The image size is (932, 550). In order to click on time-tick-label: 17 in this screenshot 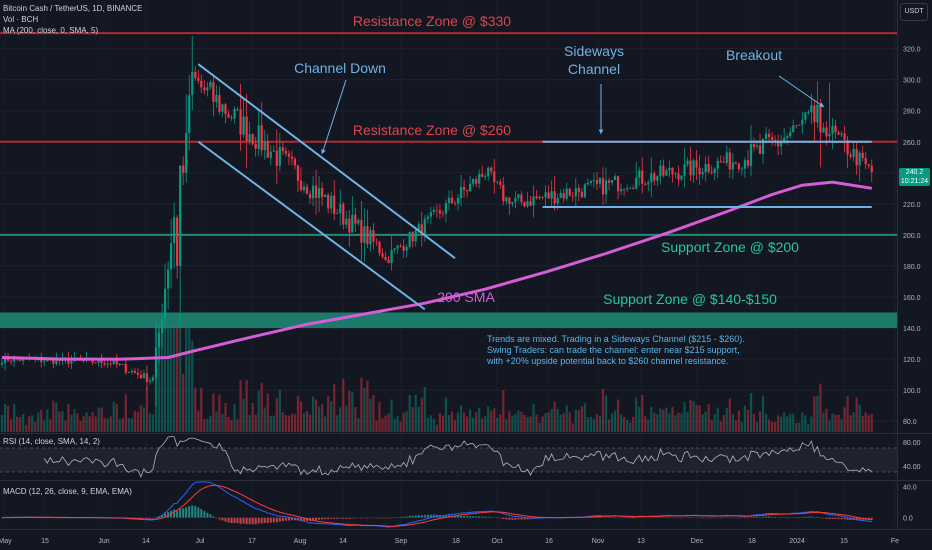, I will do `click(252, 541)`.